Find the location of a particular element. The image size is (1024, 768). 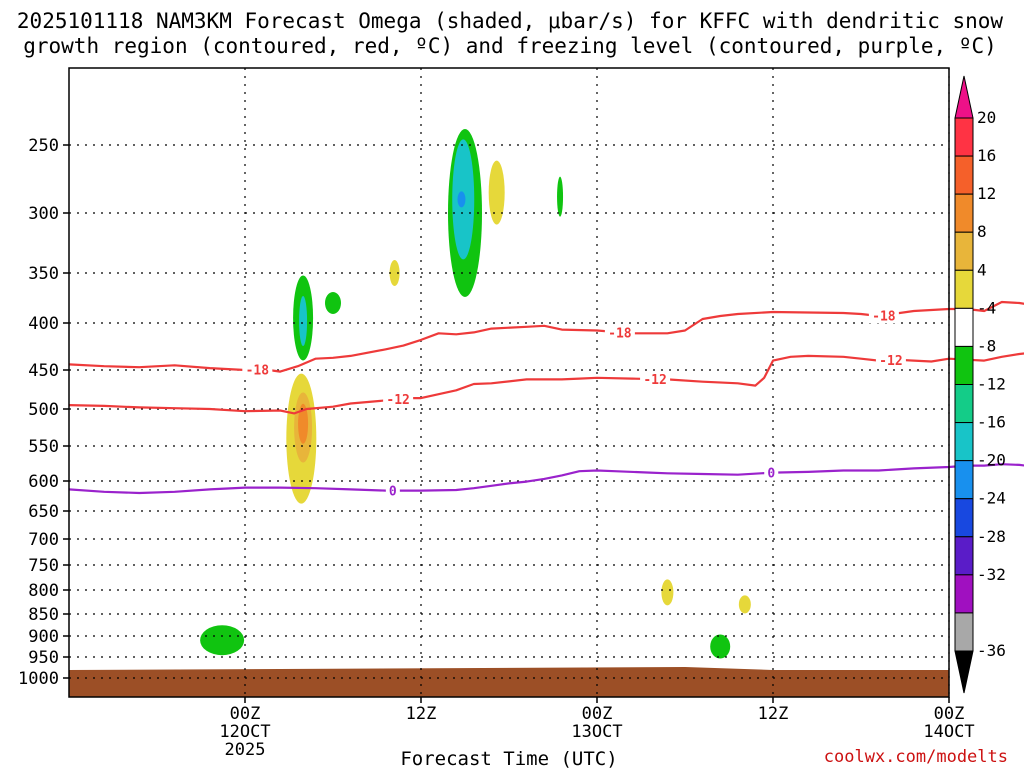

y-tick-label-450: 450 is located at coordinates (43, 371).